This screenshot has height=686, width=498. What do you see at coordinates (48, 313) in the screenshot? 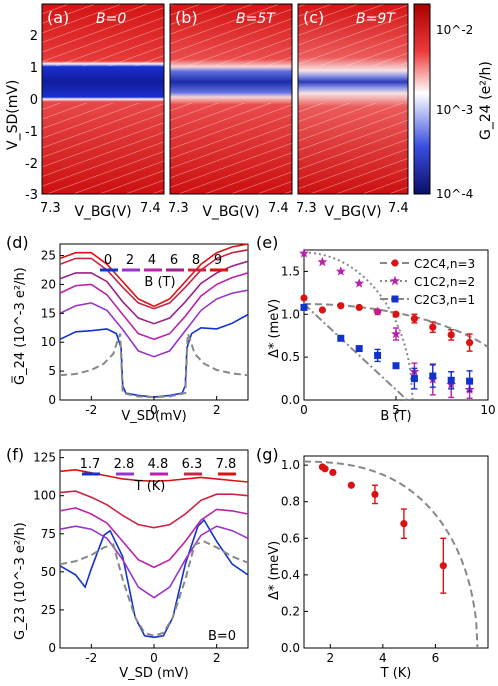
I see `y-tick-label: 15` at bounding box center [48, 313].